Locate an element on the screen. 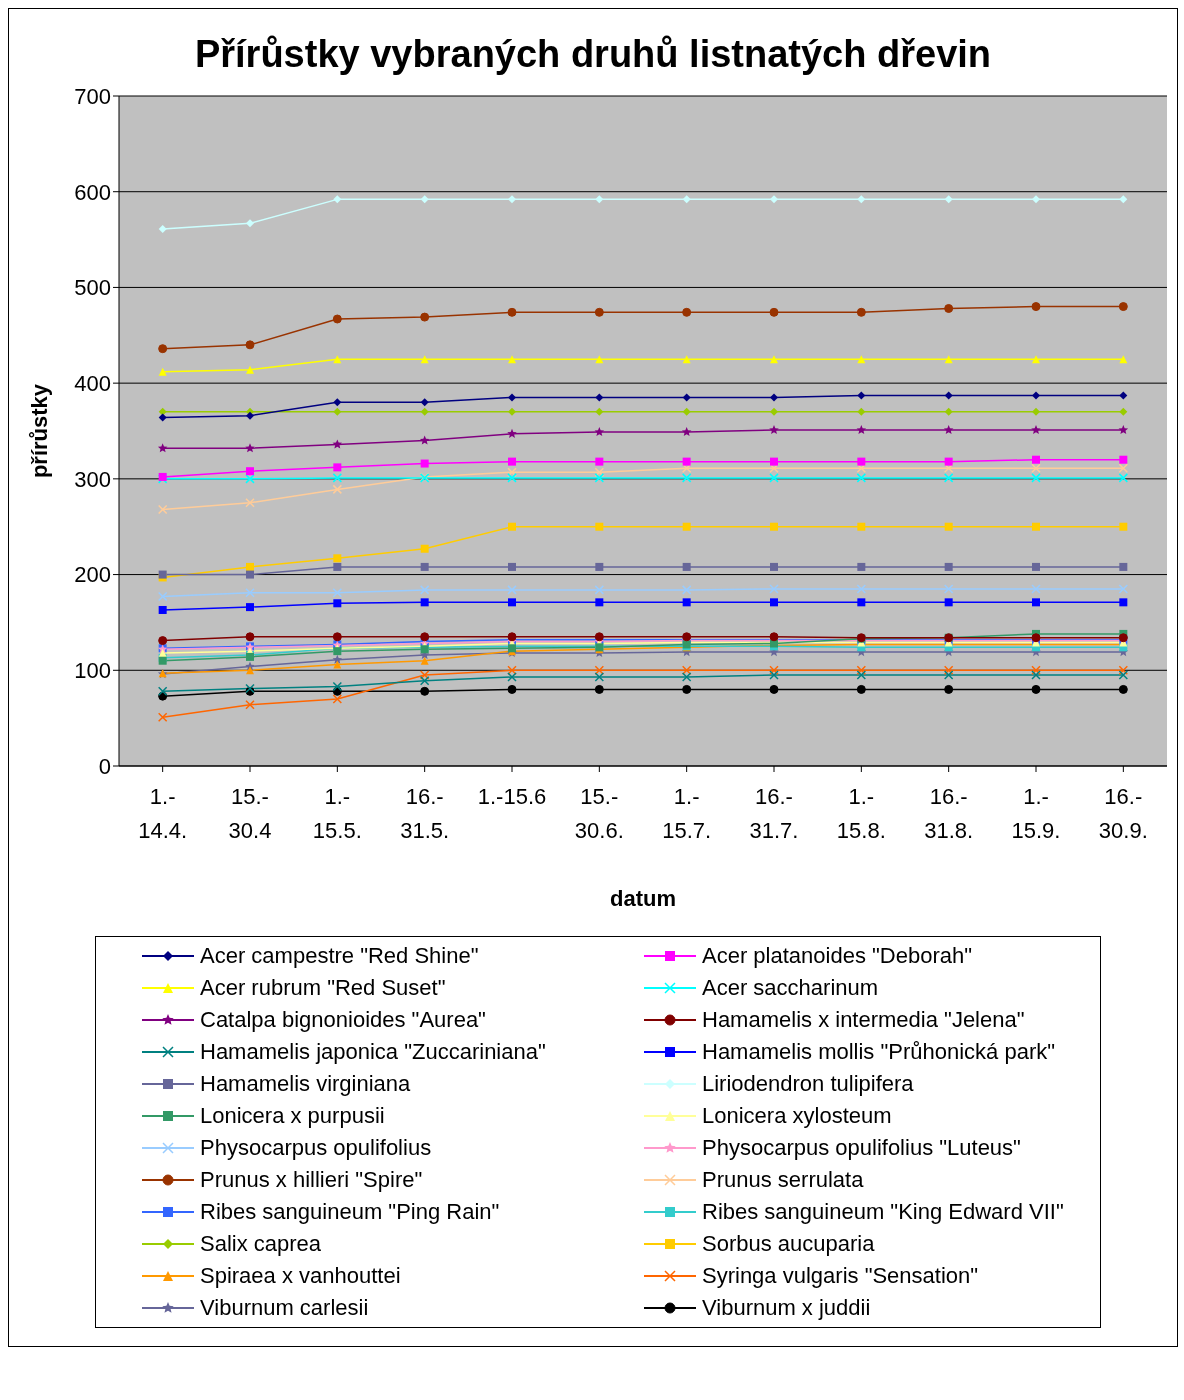  y-tick-label: 400 is located at coordinates (92, 383).